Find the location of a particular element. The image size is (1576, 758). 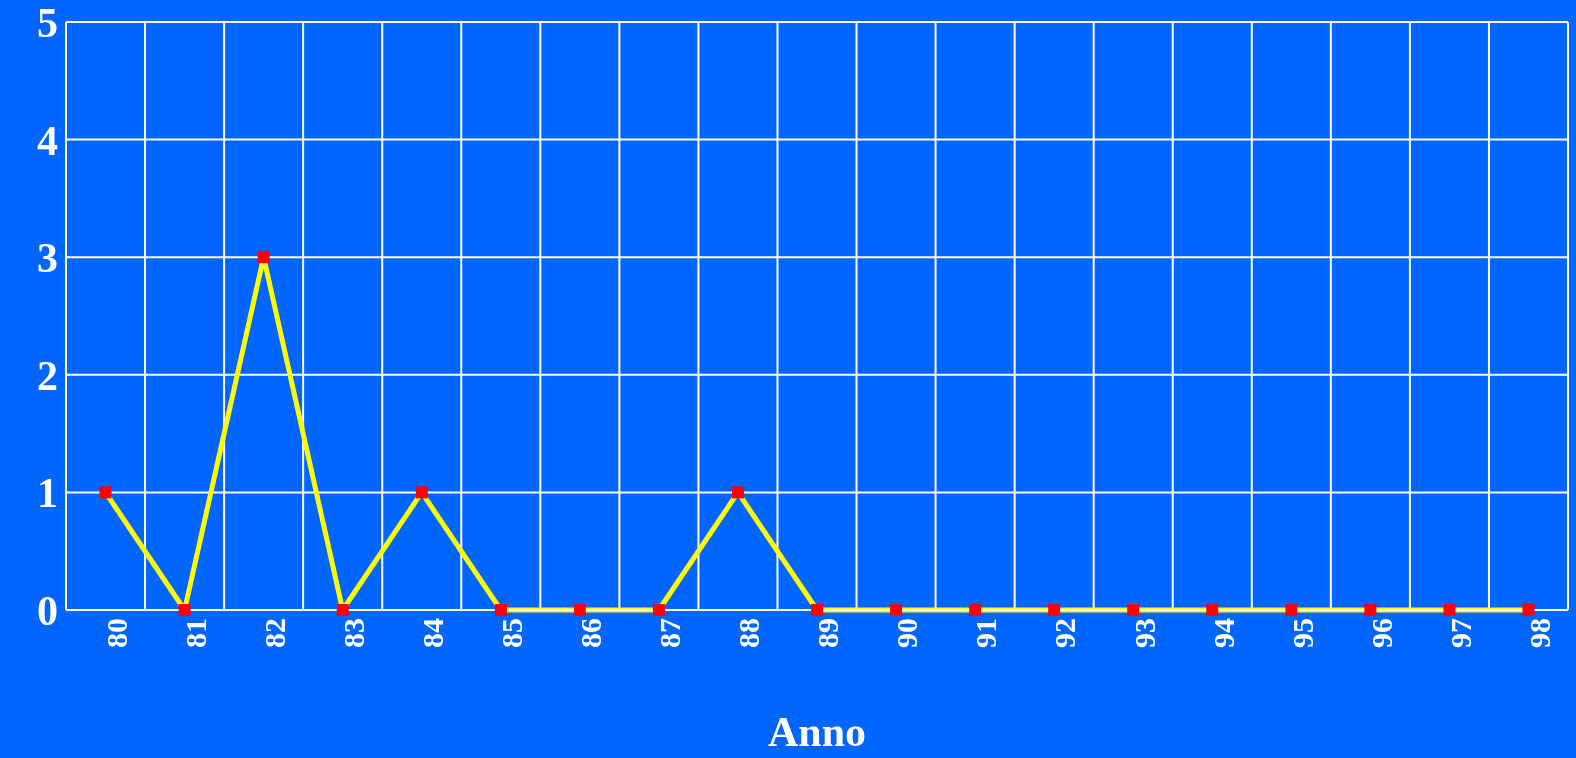

x-tick-label: 84 is located at coordinates (433, 633).